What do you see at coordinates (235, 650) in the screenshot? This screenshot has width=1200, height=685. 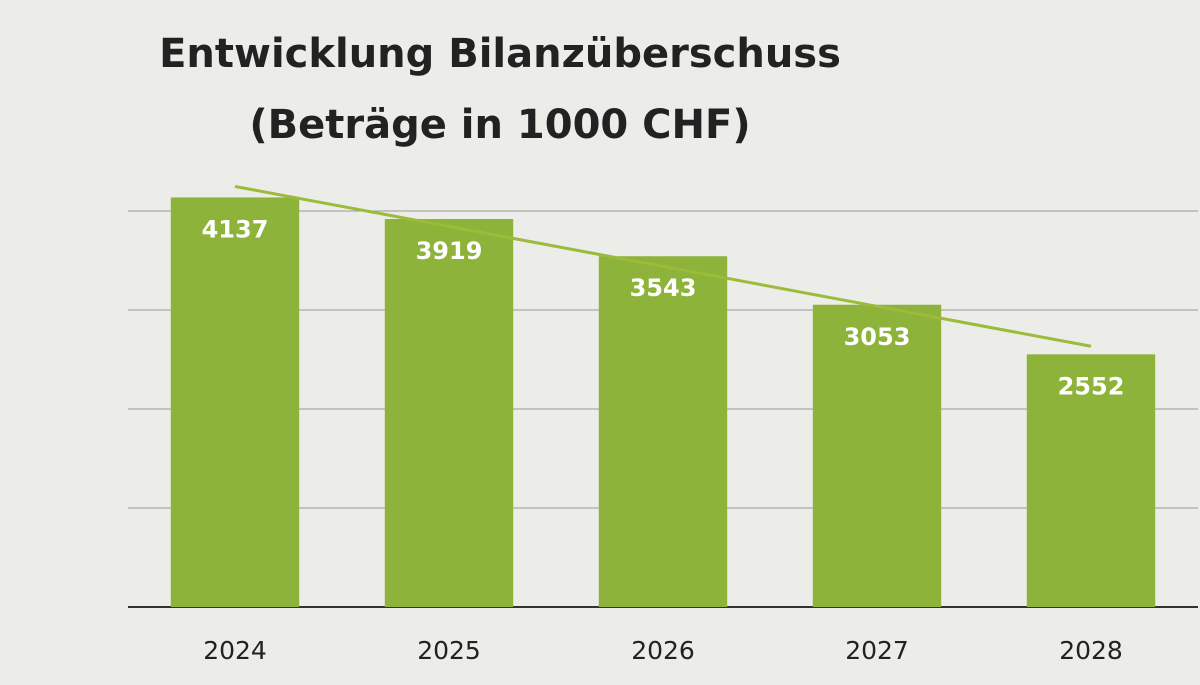 I see `x-tick-label: 2024` at bounding box center [235, 650].